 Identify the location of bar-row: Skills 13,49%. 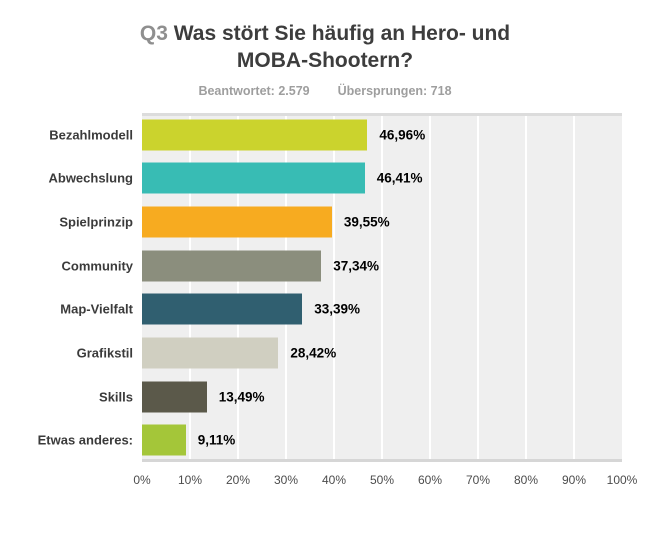
(325, 397).